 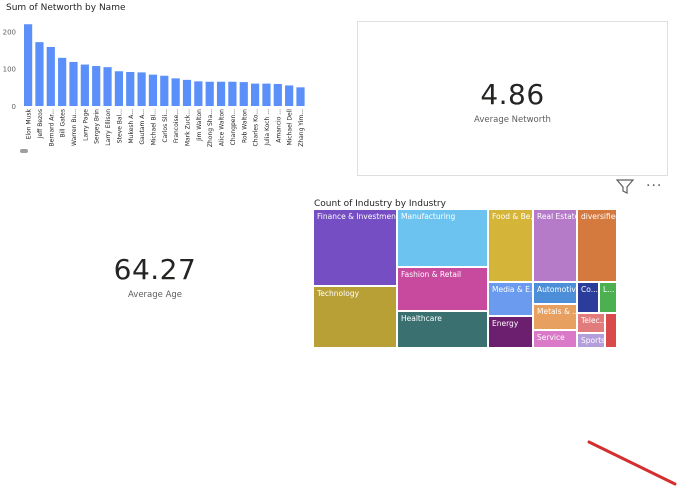 What do you see at coordinates (625, 187) in the screenshot?
I see `filter-icon` at bounding box center [625, 187].